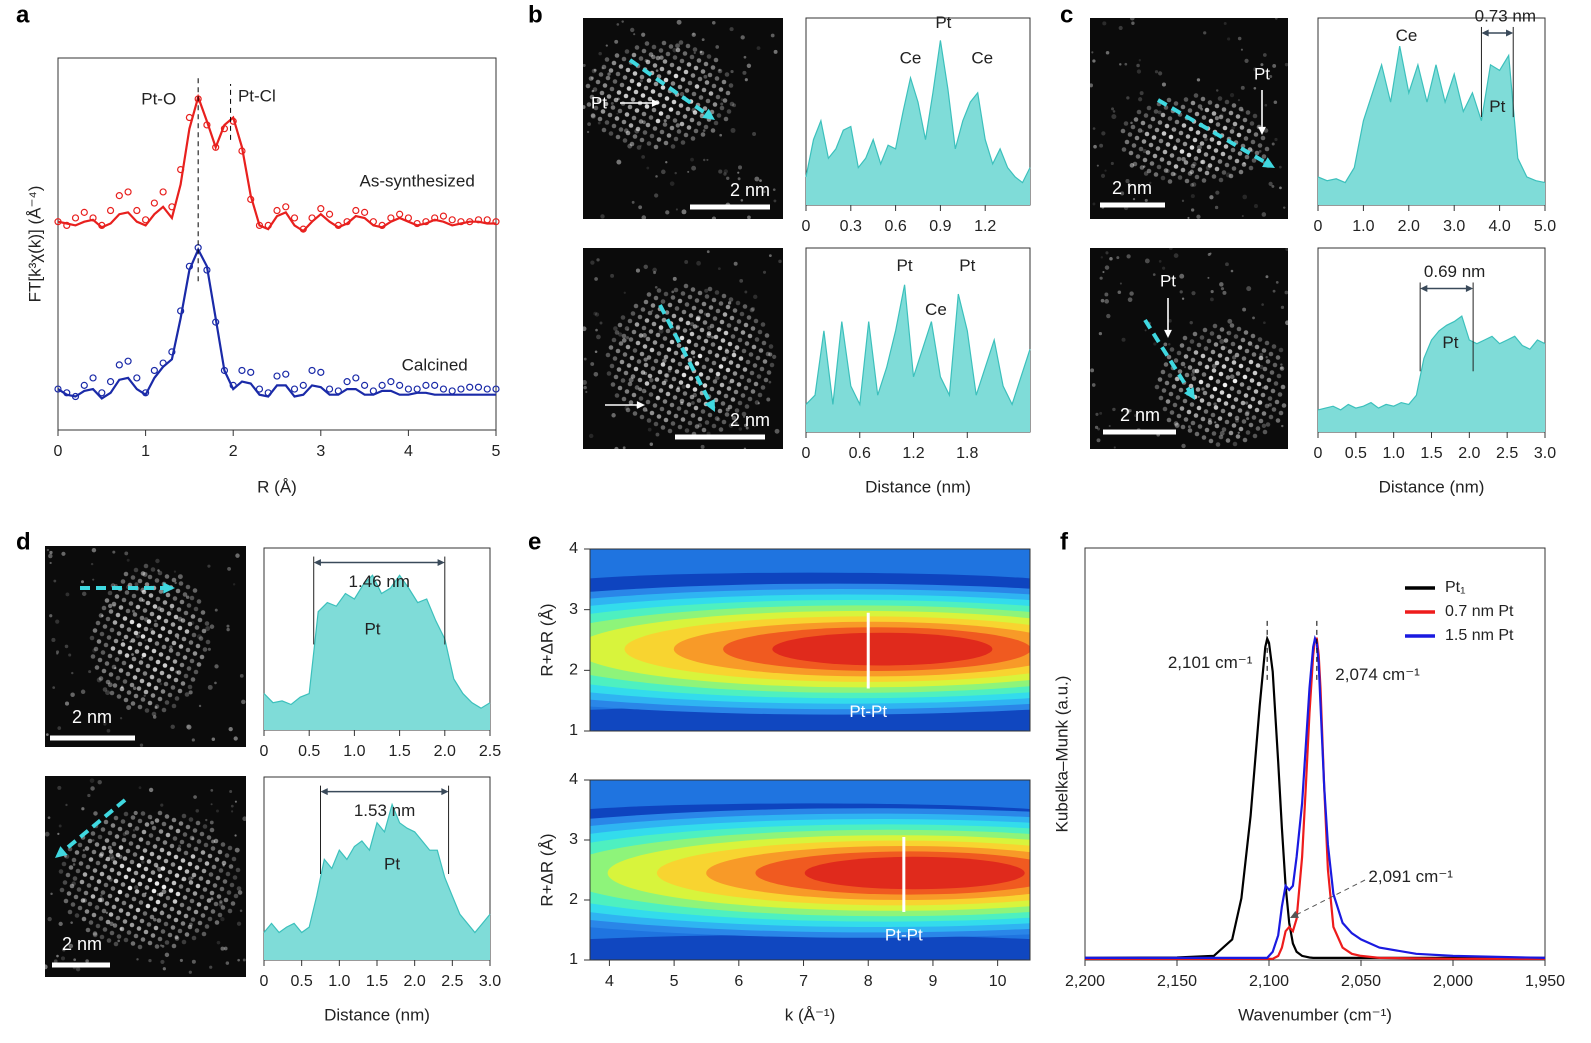 The image size is (1591, 1043). I want to click on y-tick-label: 1, so click(573, 959).